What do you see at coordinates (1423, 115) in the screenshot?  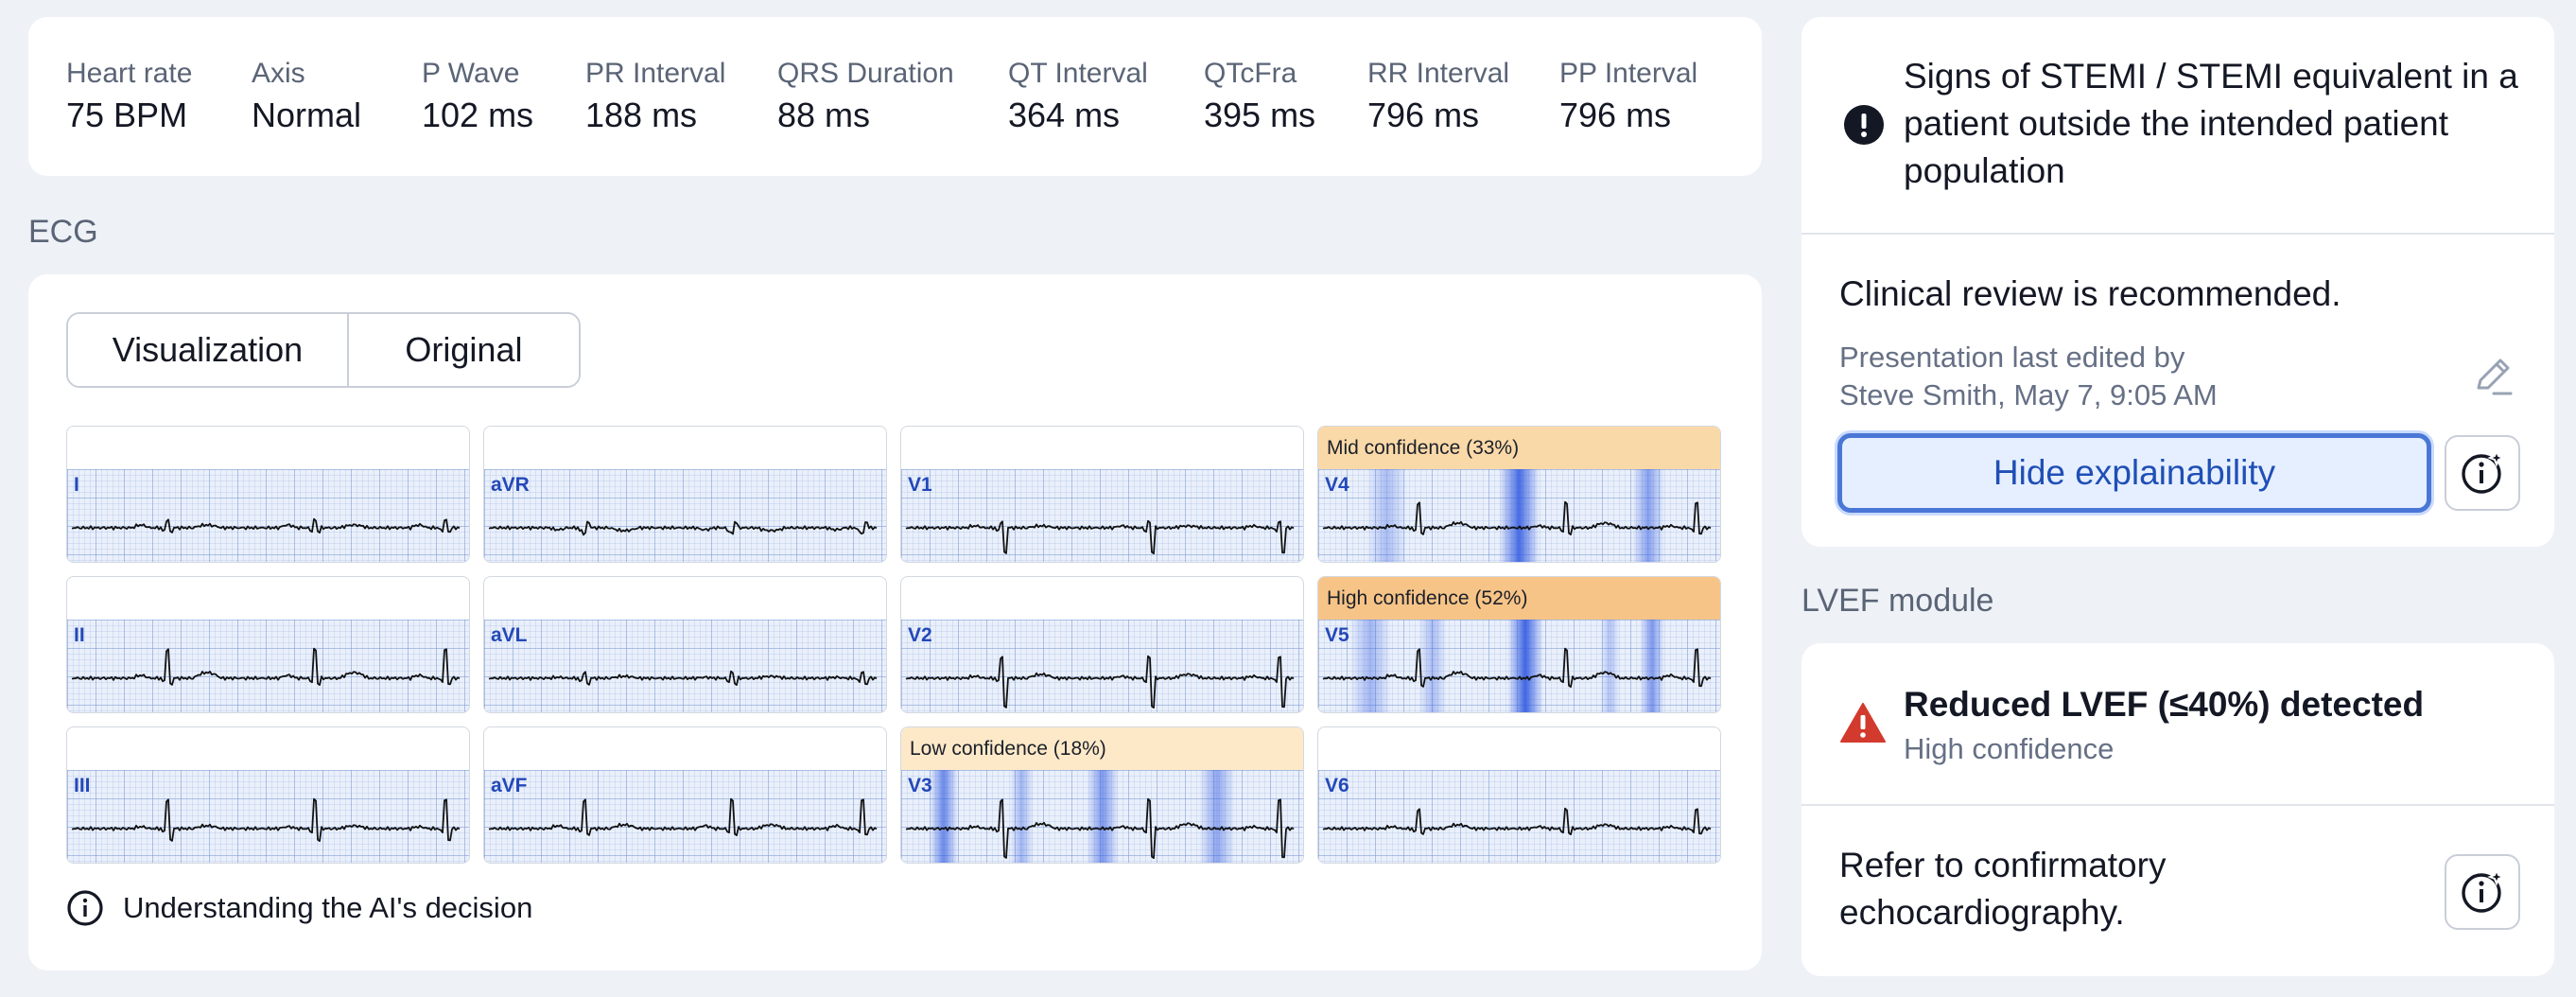 I see `metric-value: 796 ms` at bounding box center [1423, 115].